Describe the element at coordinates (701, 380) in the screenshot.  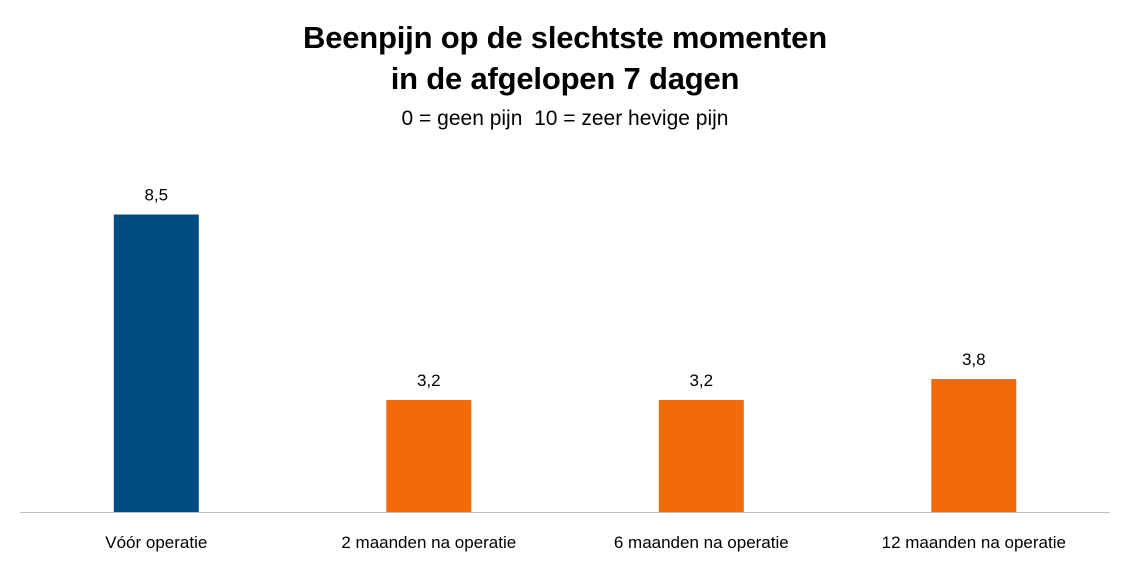
I see `value-label-2: 3,2` at that location.